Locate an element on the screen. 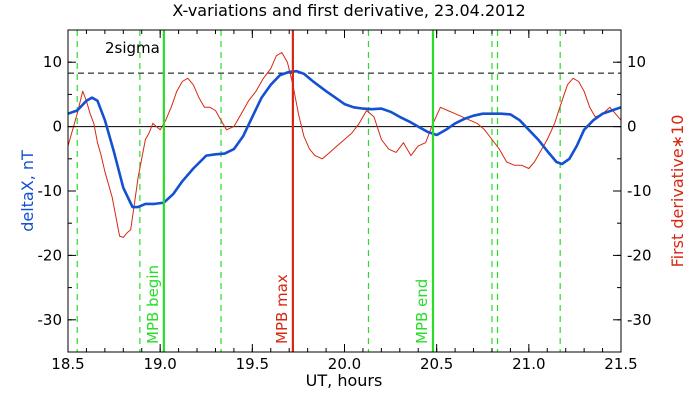  y-axis-label-right: First derivative∗10 is located at coordinates (677, 191).